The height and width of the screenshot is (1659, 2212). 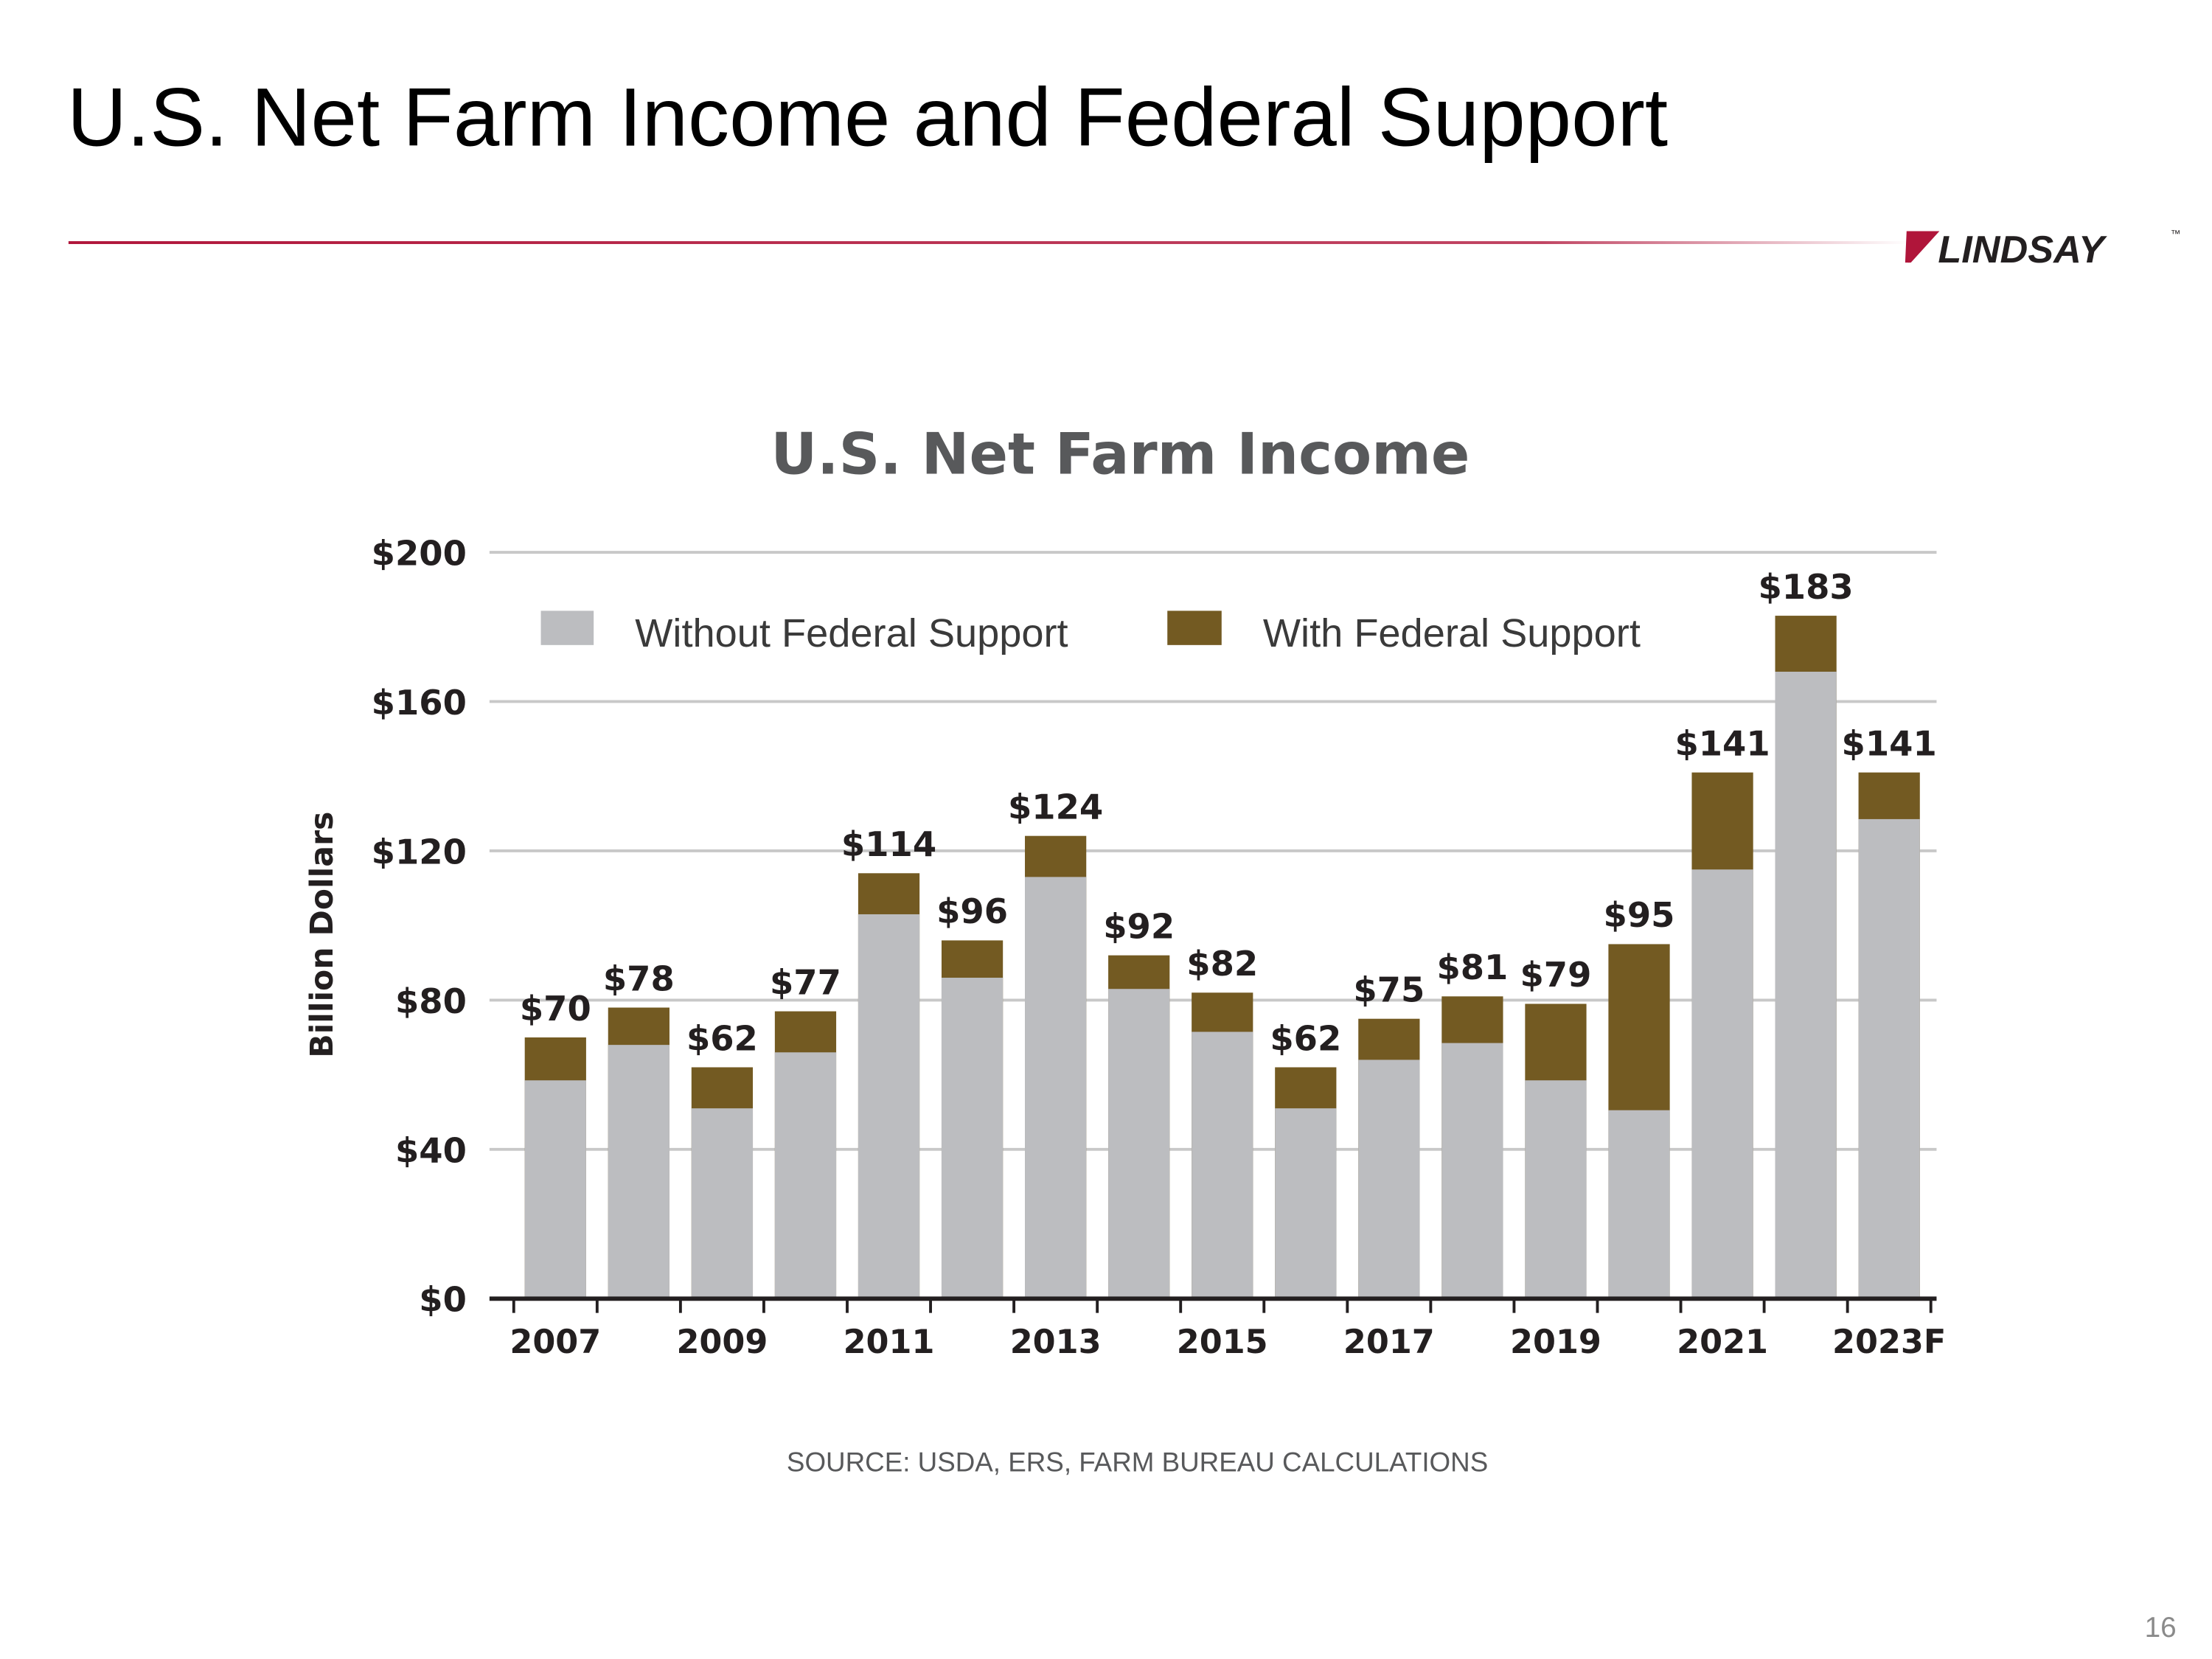 I want to click on value-label: $70, so click(x=555, y=1009).